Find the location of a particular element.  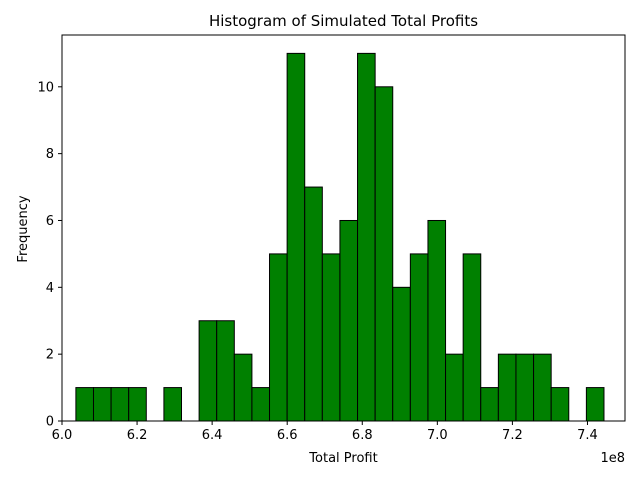

x-axis-ticks: 6.0 6.2 6.4 6.6 6.8 7.0 7.2 7.4 is located at coordinates (325, 432).